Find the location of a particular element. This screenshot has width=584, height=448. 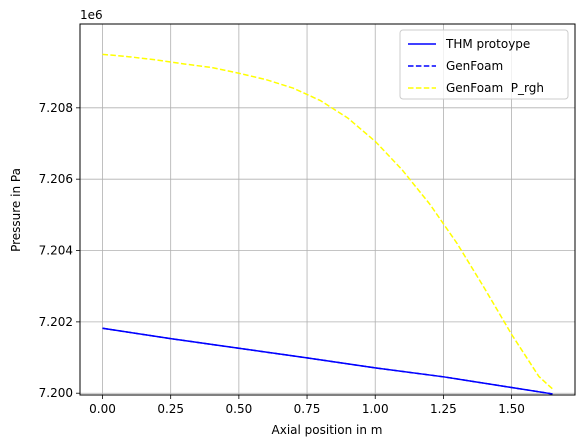

y-axis-label: Pressure in Pa is located at coordinates (16, 210).